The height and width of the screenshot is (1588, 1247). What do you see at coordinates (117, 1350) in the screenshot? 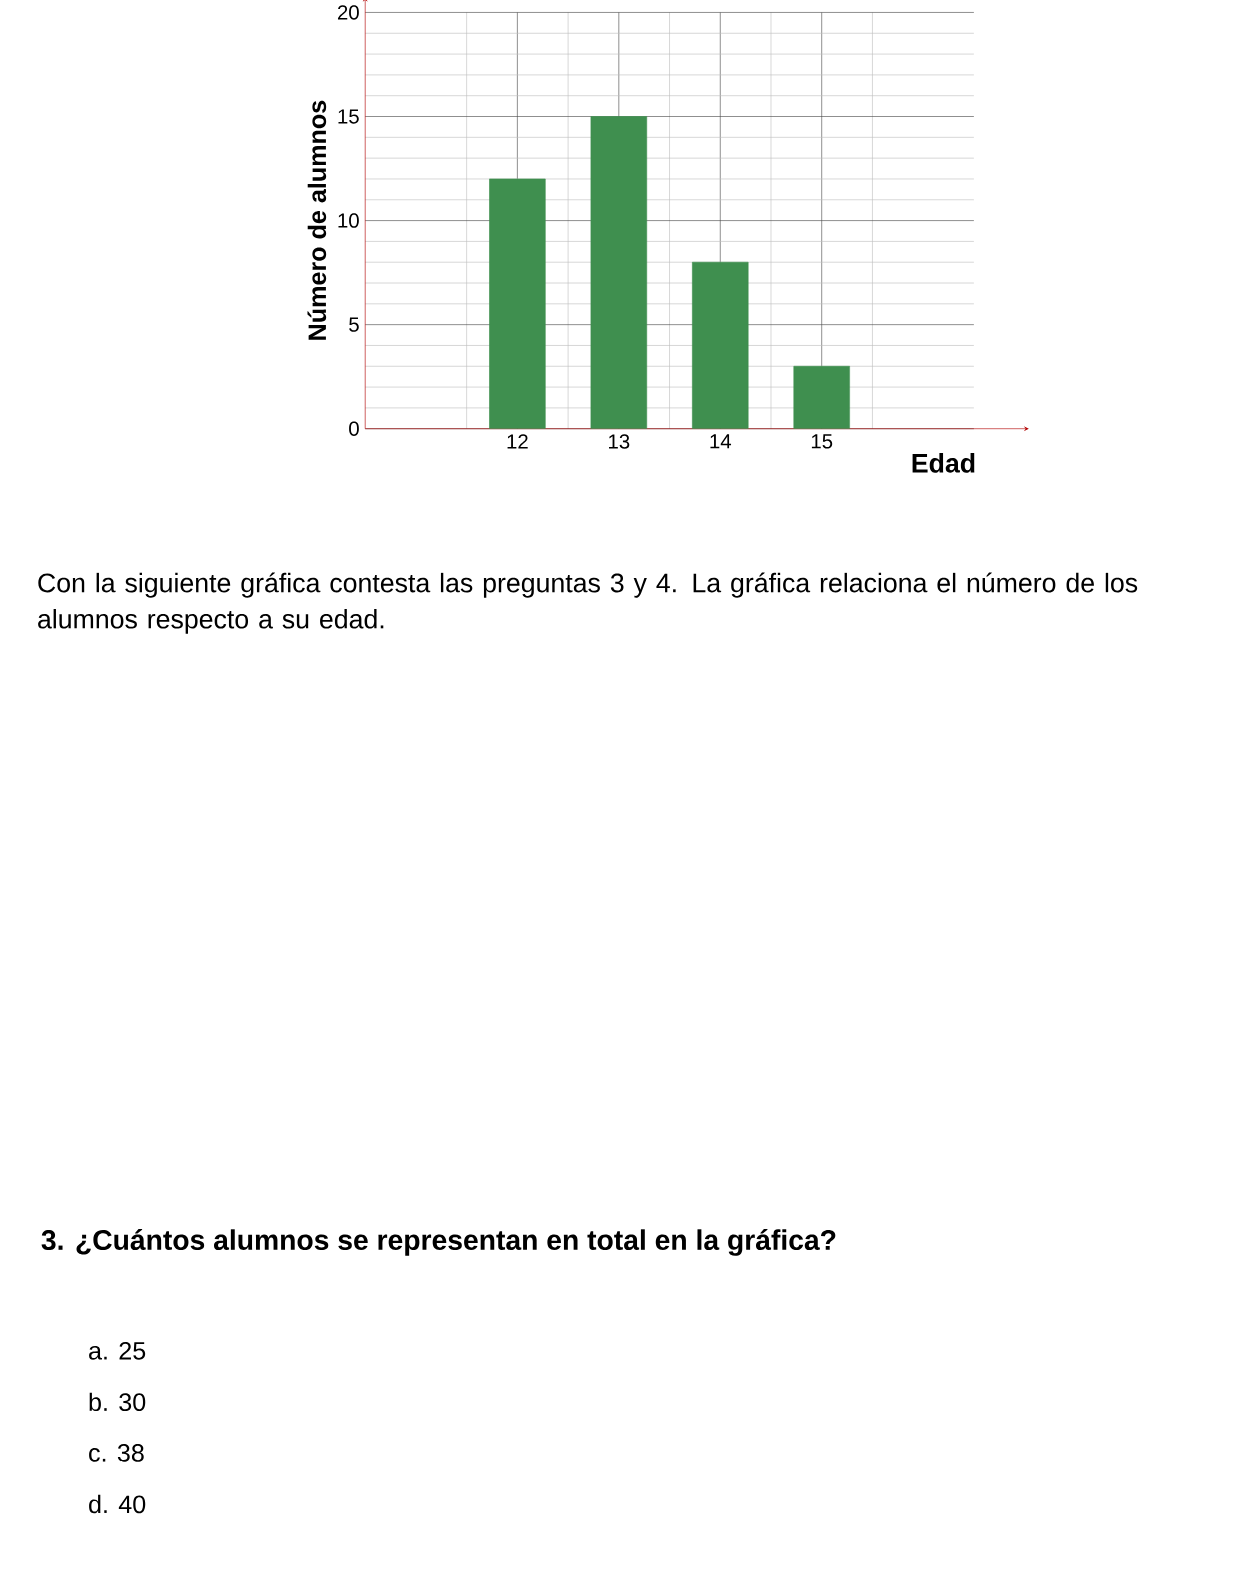
I see `text: a. 25` at bounding box center [117, 1350].